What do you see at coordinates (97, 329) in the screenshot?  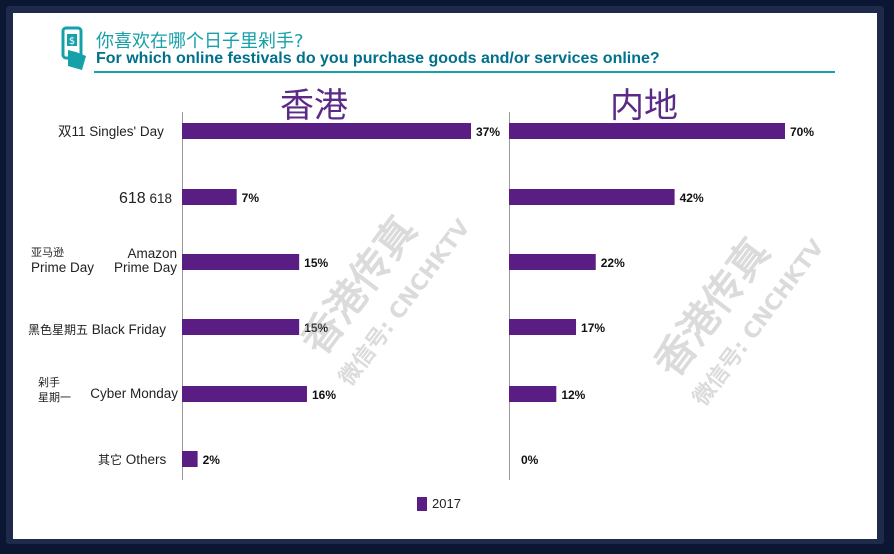 I see `category-label-black-friday: 黑色星期五 Black Friday` at bounding box center [97, 329].